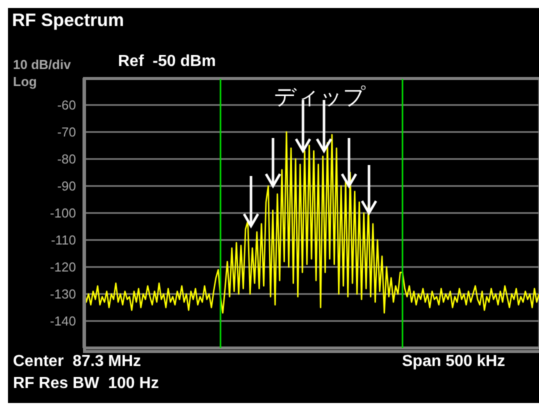  Describe the element at coordinates (66, 105) in the screenshot. I see `y-tick-label: -60` at that location.